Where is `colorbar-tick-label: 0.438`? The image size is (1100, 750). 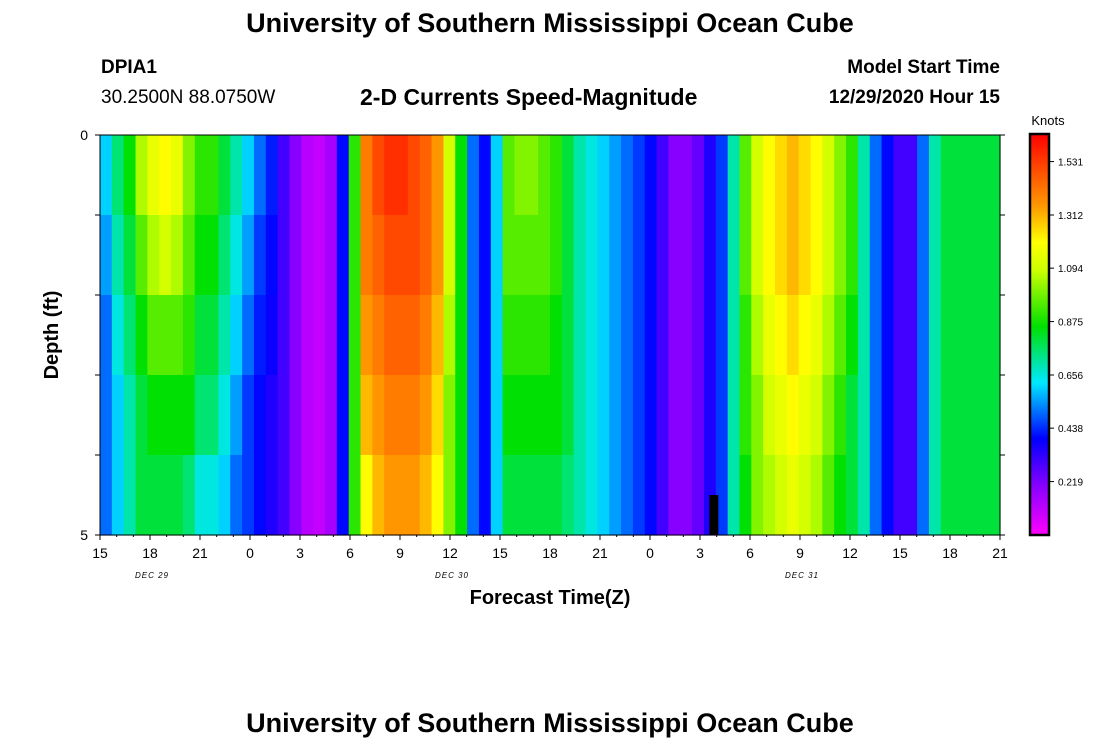 colorbar-tick-label: 0.438 is located at coordinates (1070, 429).